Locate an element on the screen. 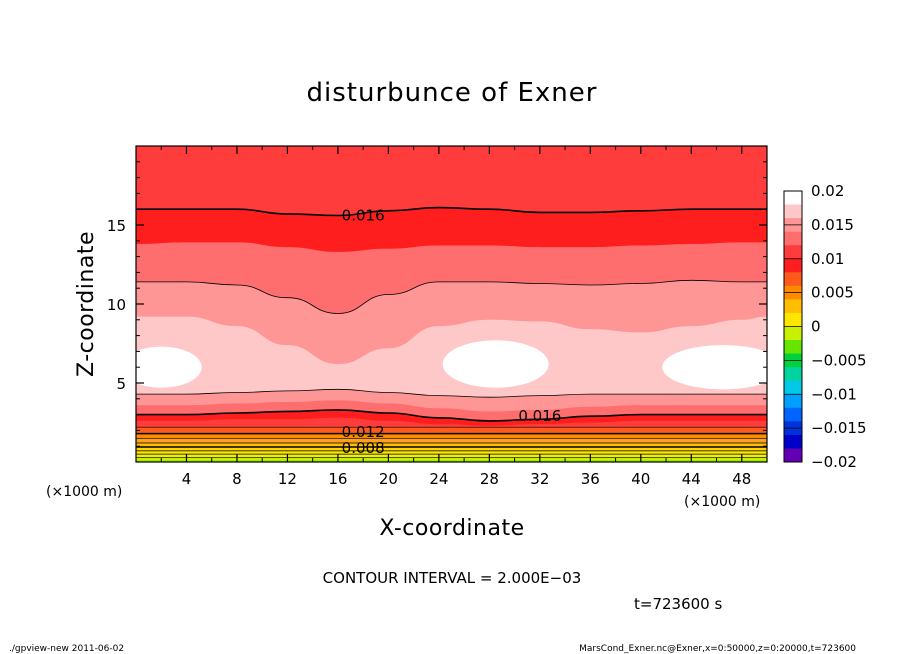 Image resolution: width=904 pixels, height=654 pixels. colorbar-tick-label: 0 is located at coordinates (816, 327).